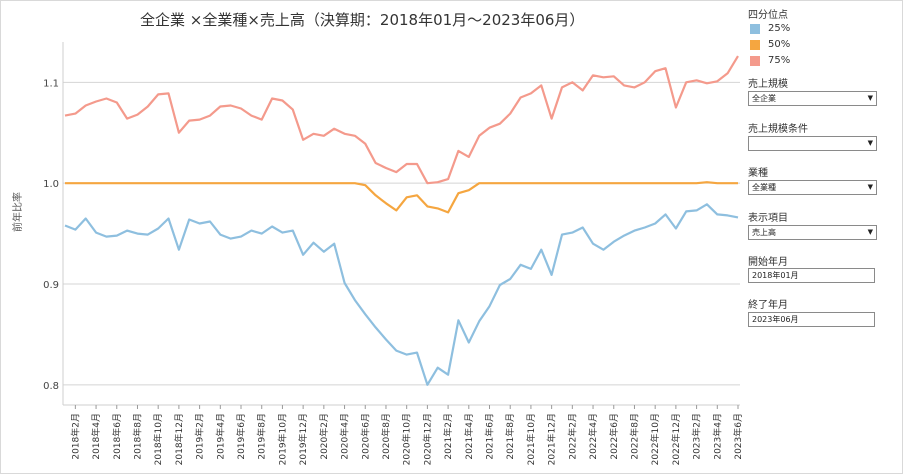  What do you see at coordinates (407, 439) in the screenshot?
I see `x-tick-label: 2020年10月` at bounding box center [407, 439].